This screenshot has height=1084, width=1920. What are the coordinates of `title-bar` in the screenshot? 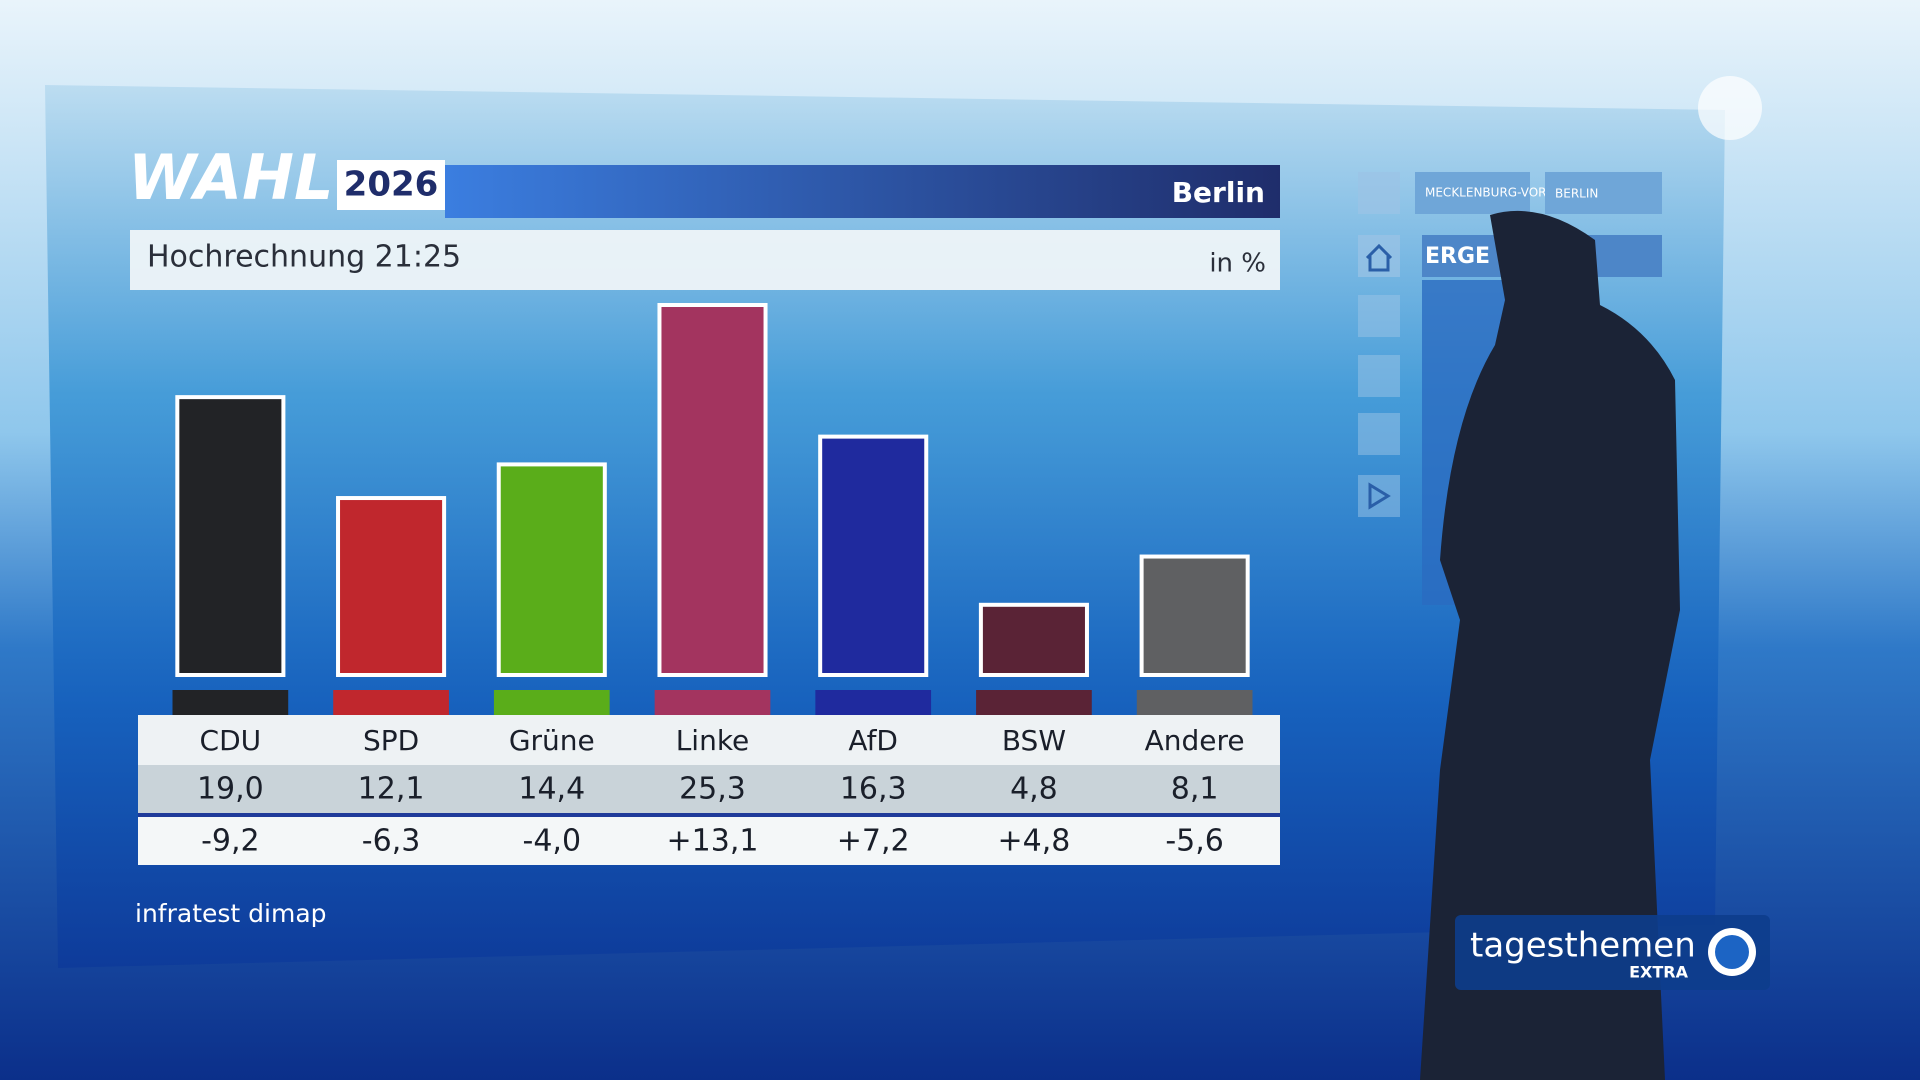 It's located at (862, 191).